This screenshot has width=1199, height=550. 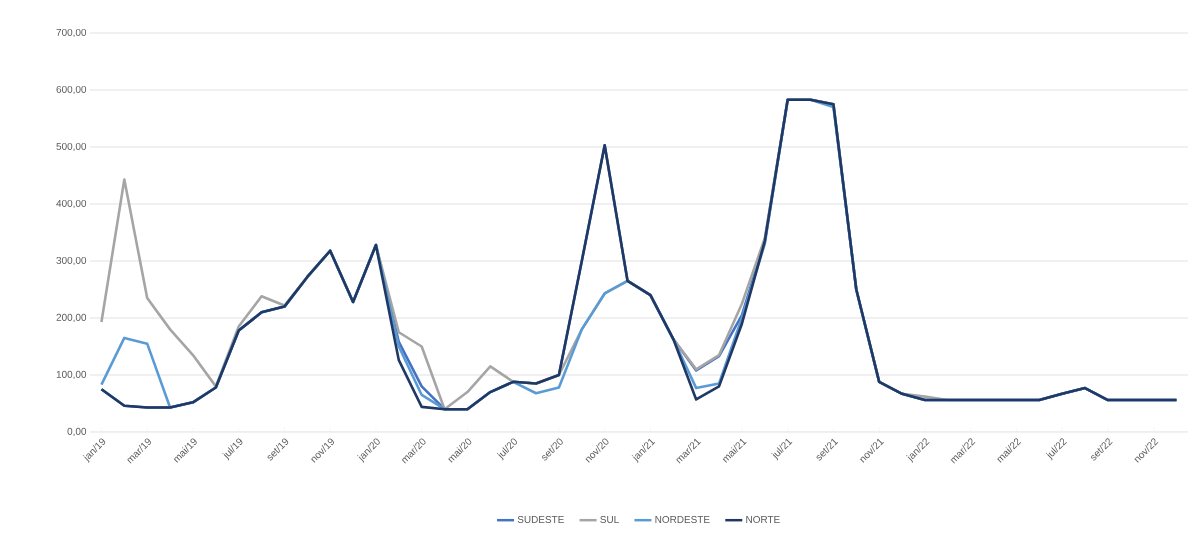 I want to click on y-tick-label: 400,00, so click(x=71, y=204).